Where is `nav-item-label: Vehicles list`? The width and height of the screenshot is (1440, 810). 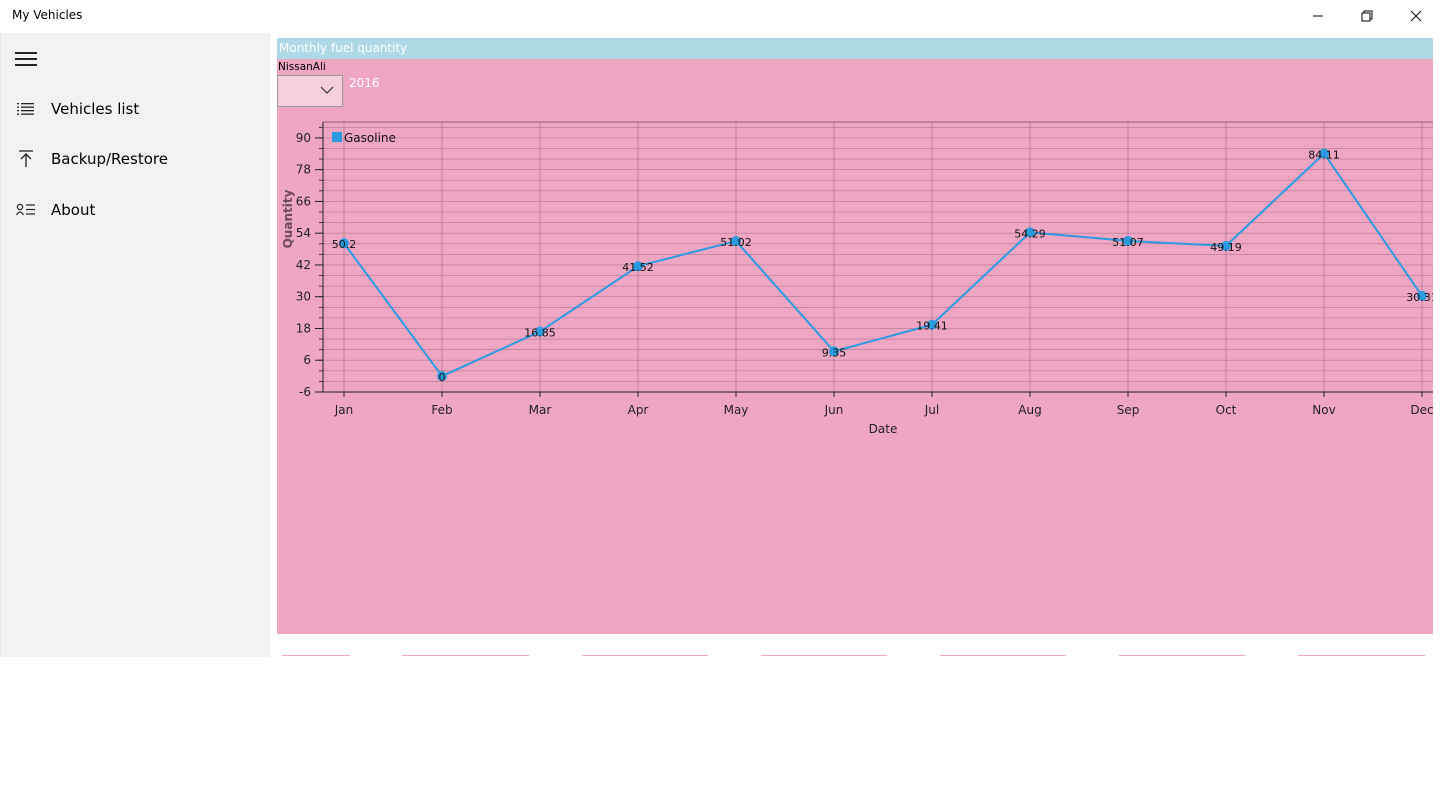
nav-item-label: Vehicles list is located at coordinates (95, 109).